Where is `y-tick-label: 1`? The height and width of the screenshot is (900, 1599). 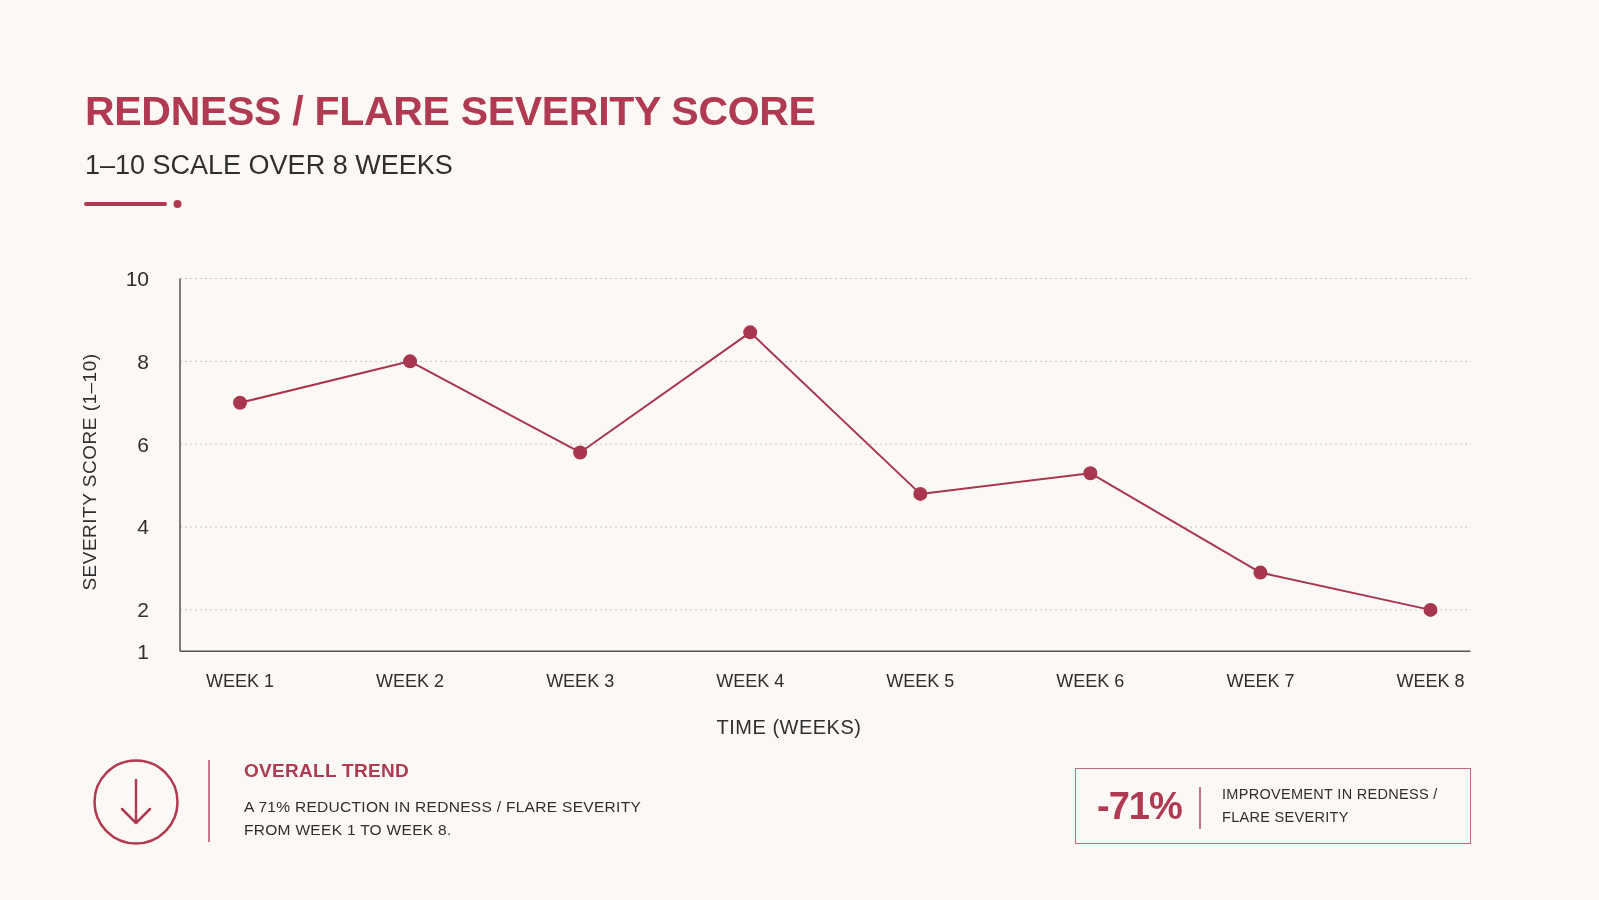
y-tick-label: 1 is located at coordinates (143, 651).